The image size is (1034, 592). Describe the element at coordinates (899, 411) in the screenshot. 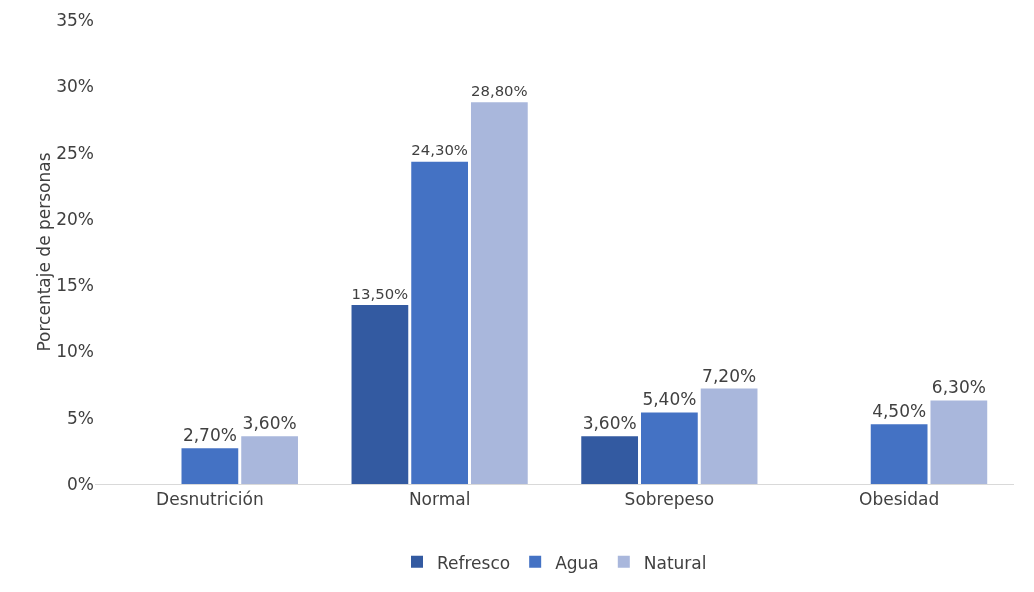

I see `data-label: 4,50%` at that location.